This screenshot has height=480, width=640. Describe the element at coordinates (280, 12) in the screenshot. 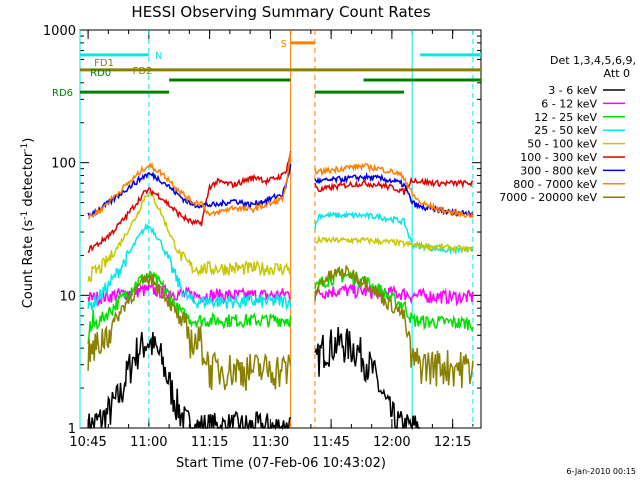

I see `chart-title: HESSI Observing Summary Count Rates` at that location.